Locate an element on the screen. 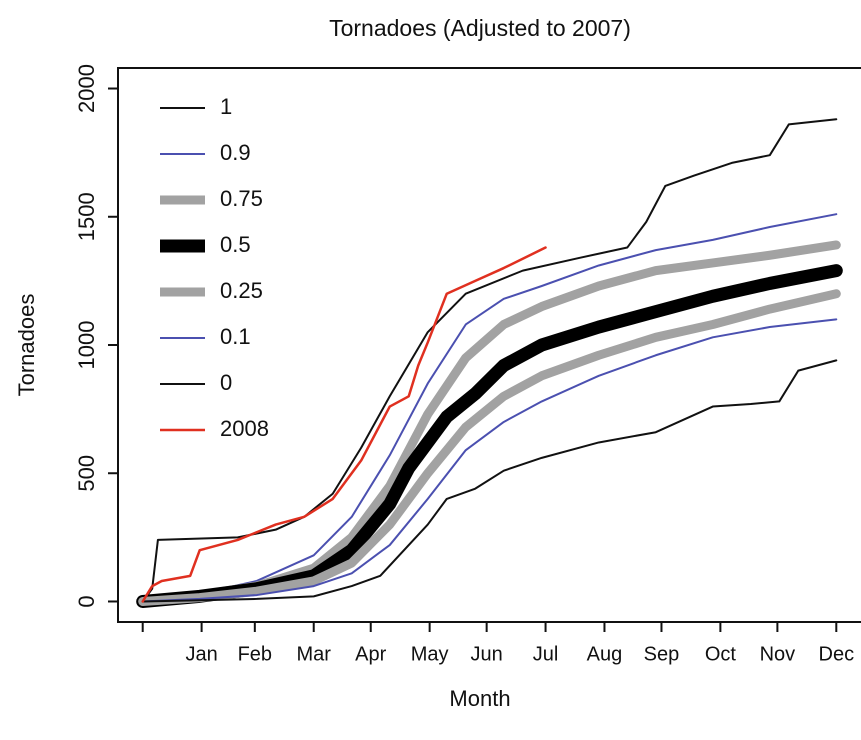 Image resolution: width=861 pixels, height=740 pixels. x-axis-label: Month is located at coordinates (479, 698).